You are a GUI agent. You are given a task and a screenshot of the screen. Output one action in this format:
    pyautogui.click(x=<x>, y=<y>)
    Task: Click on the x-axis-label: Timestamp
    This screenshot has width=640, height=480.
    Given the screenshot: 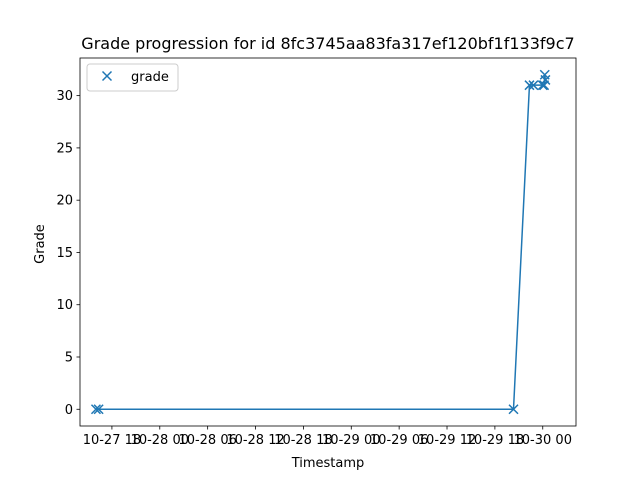 What is the action you would take?
    pyautogui.click(x=328, y=463)
    